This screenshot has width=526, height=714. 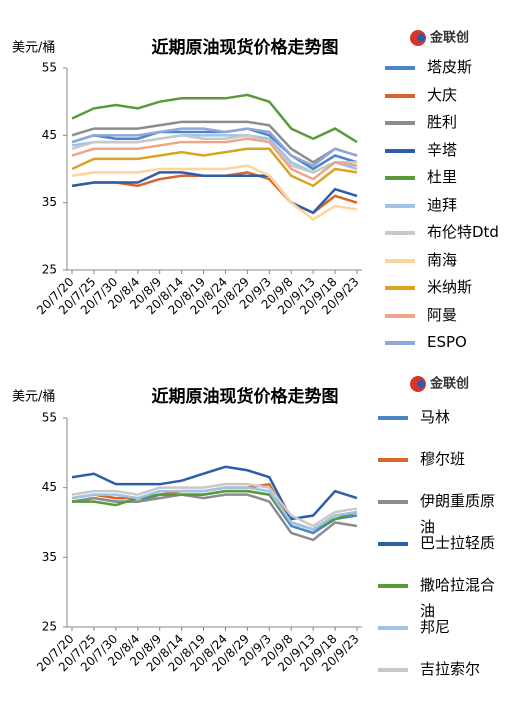 What do you see at coordinates (442, 149) in the screenshot?
I see `legend-label: 辛塔` at bounding box center [442, 149].